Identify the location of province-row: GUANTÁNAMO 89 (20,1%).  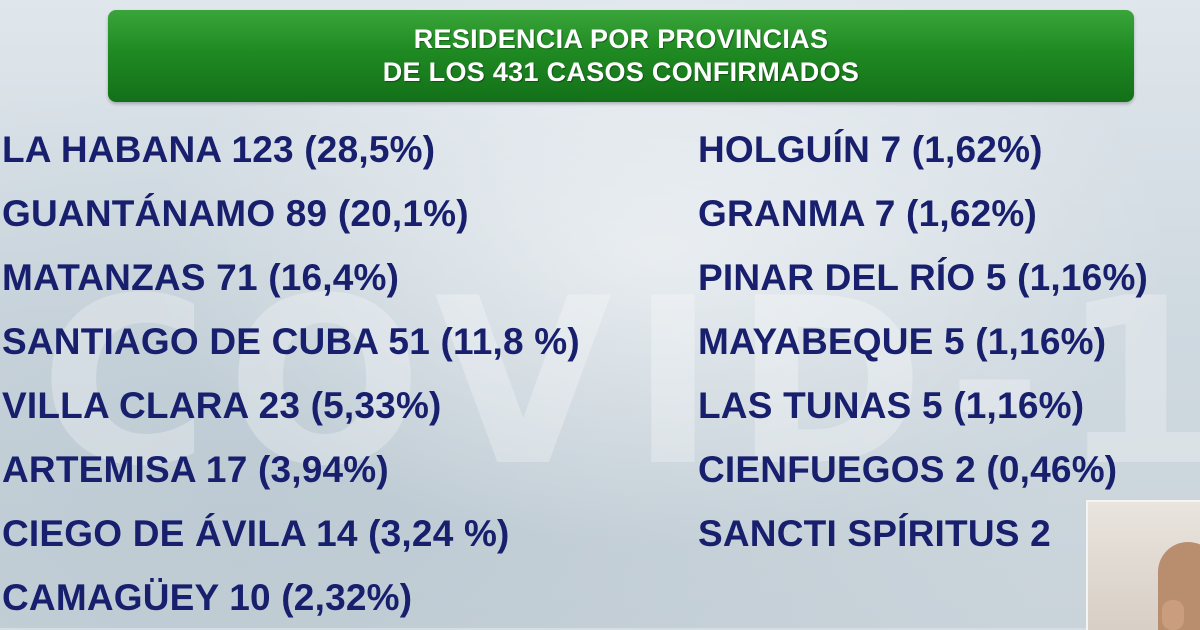
(235, 213).